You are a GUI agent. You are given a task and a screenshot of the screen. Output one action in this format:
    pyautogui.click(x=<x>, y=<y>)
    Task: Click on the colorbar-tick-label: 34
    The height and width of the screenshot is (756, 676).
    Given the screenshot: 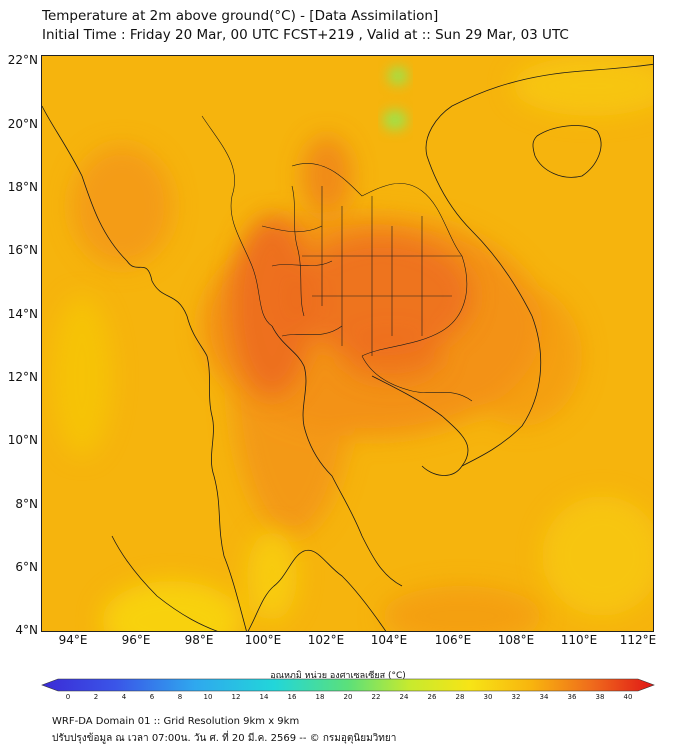 What is the action you would take?
    pyautogui.click(x=544, y=697)
    